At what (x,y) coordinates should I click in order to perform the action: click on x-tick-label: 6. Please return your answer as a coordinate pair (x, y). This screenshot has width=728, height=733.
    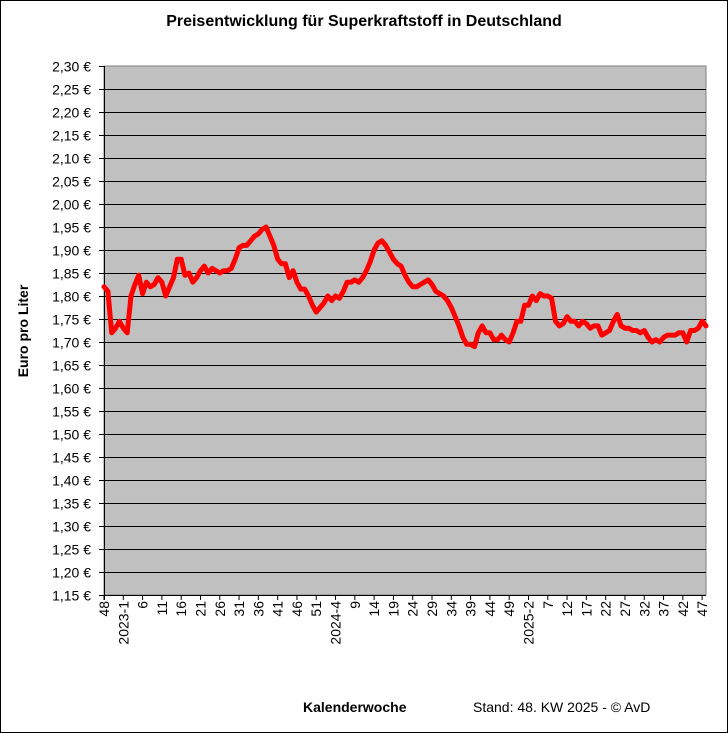
    Looking at the image, I should click on (143, 605).